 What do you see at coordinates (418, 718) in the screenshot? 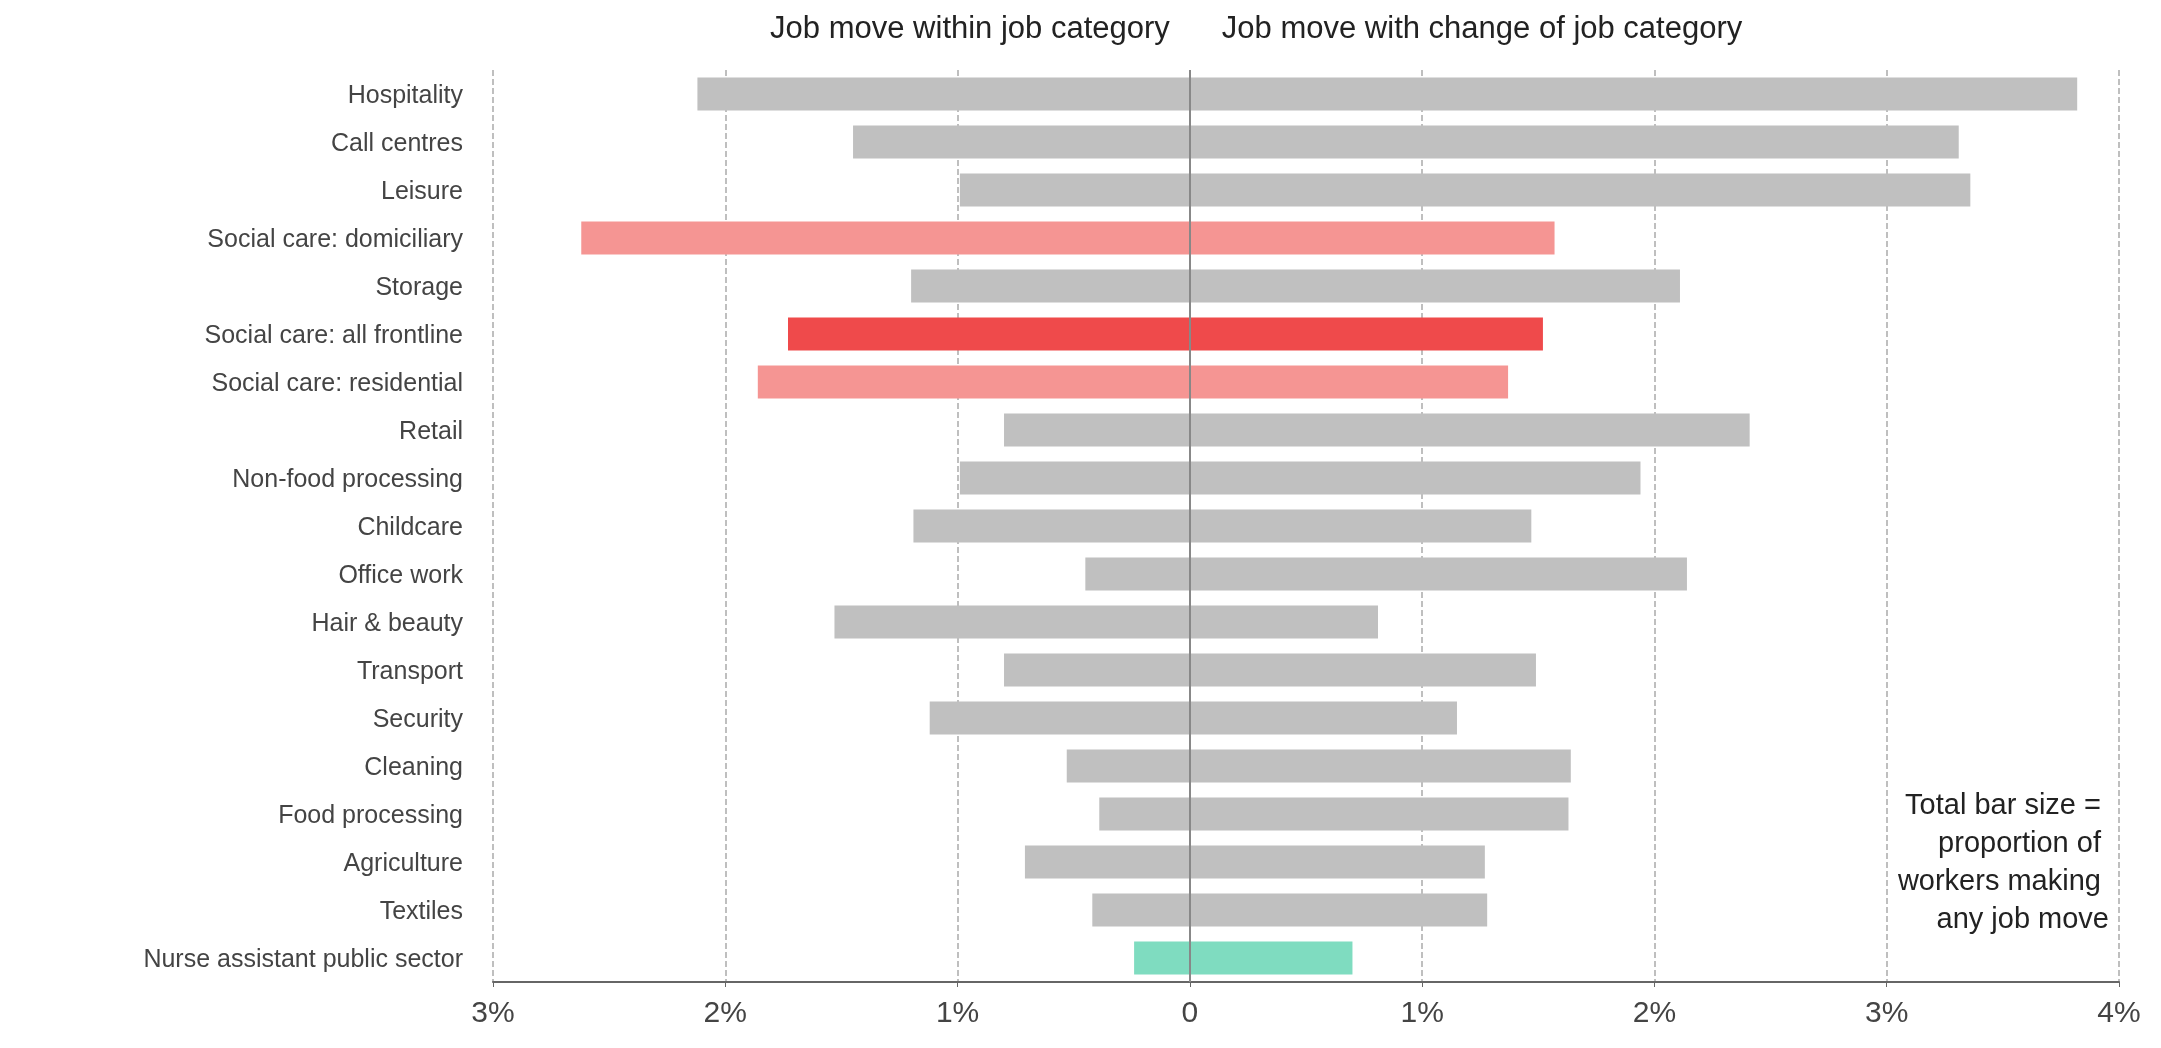
I see `y-tick-label: Security` at bounding box center [418, 718].